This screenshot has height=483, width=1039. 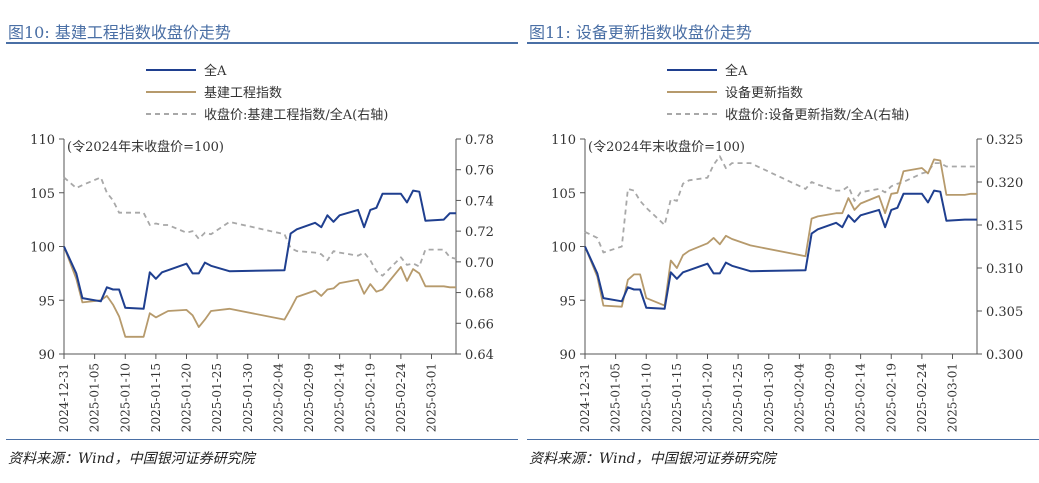 I want to click on right-y-tick-label: 0.305, so click(x=1004, y=312).